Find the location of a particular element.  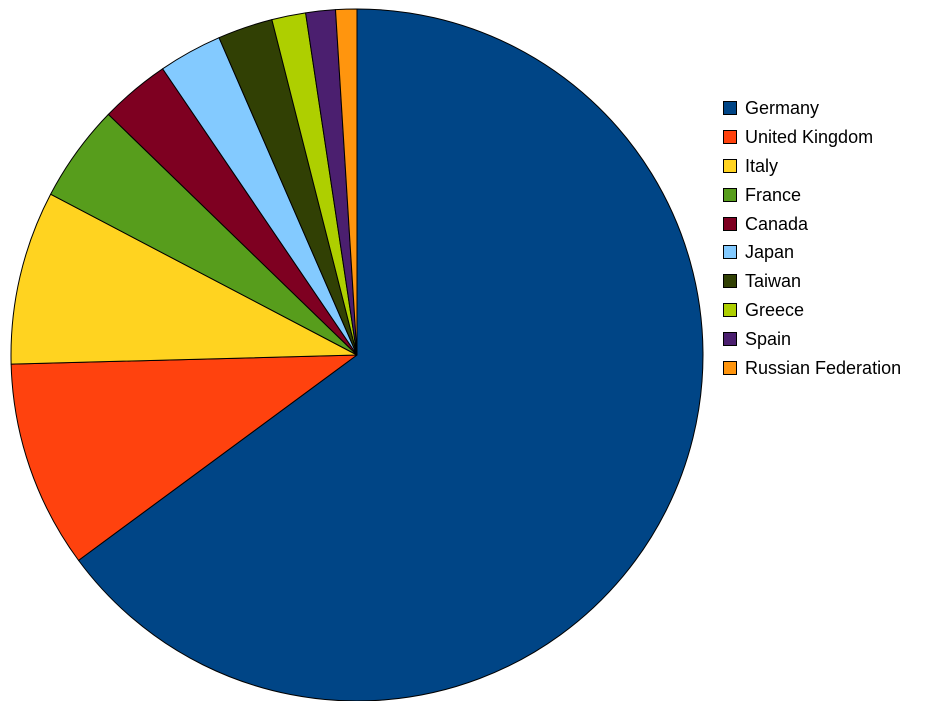

legend-label-russian-federation: Russian Federation is located at coordinates (823, 367).